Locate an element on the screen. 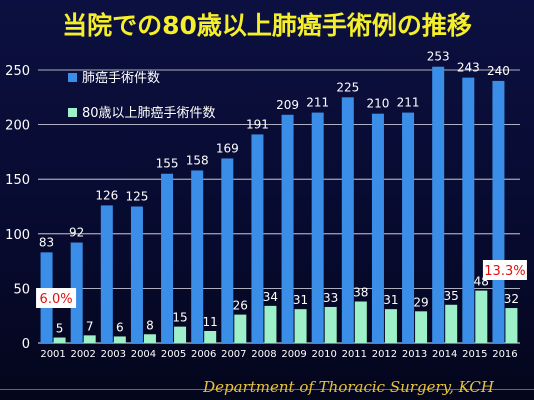 This screenshot has height=400, width=534. x-tick-label: 2004 is located at coordinates (143, 354).